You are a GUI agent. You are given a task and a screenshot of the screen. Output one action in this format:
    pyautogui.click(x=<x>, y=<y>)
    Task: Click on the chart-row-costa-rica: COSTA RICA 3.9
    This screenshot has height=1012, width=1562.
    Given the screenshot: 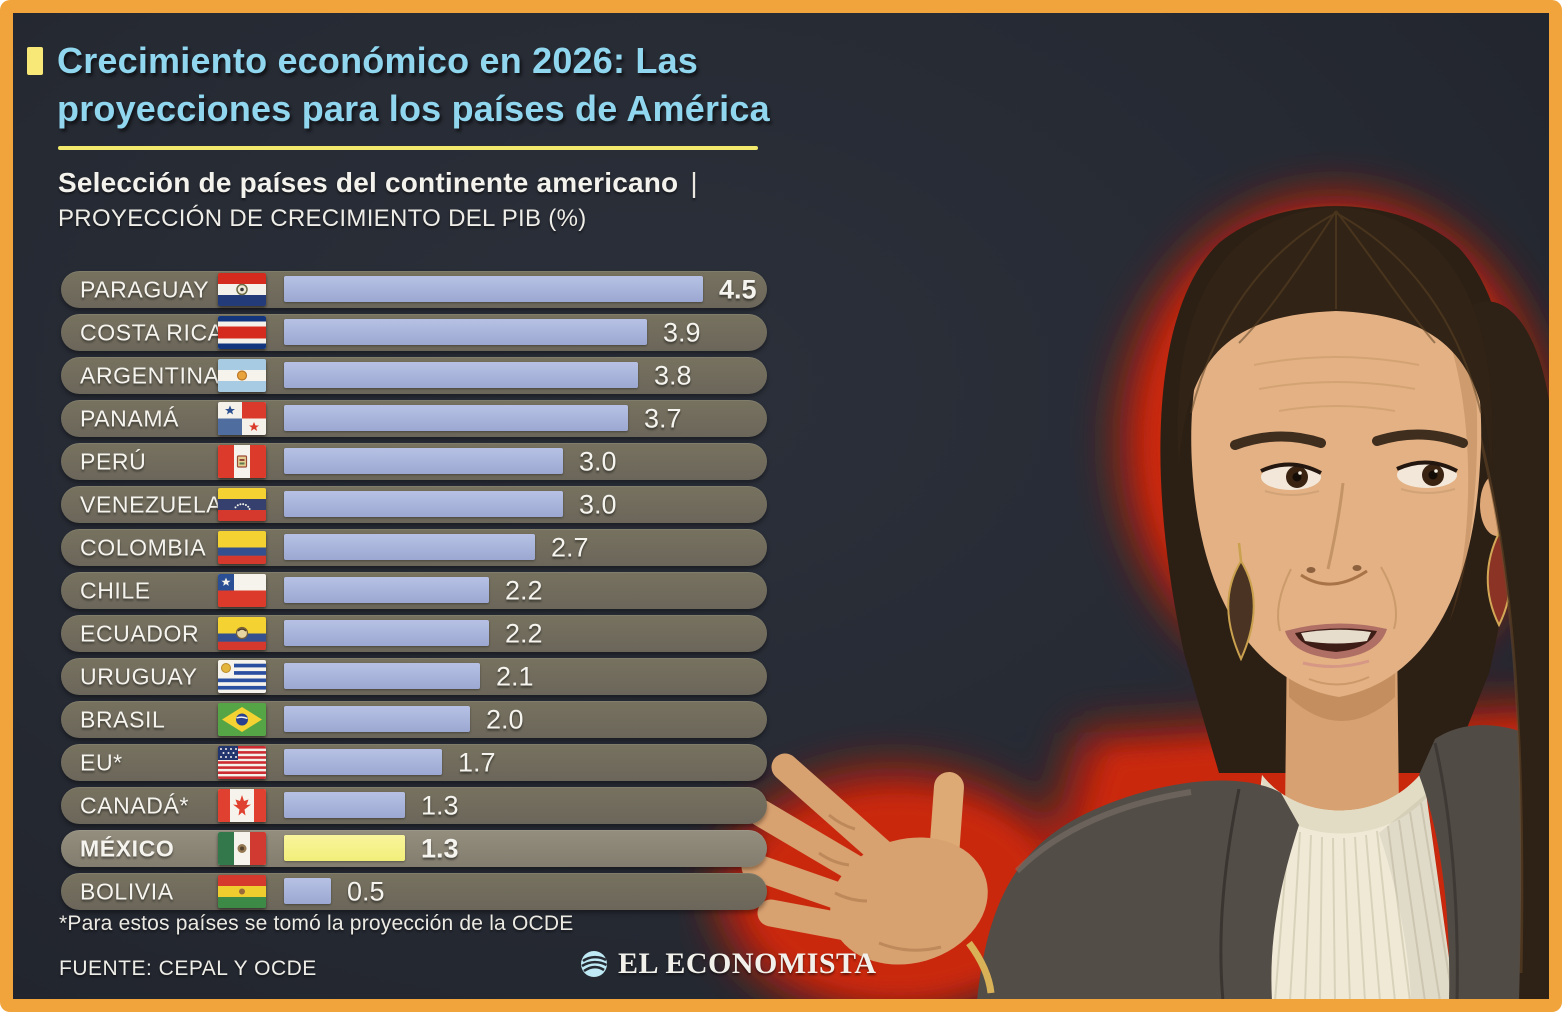 What is the action you would take?
    pyautogui.click(x=414, y=332)
    